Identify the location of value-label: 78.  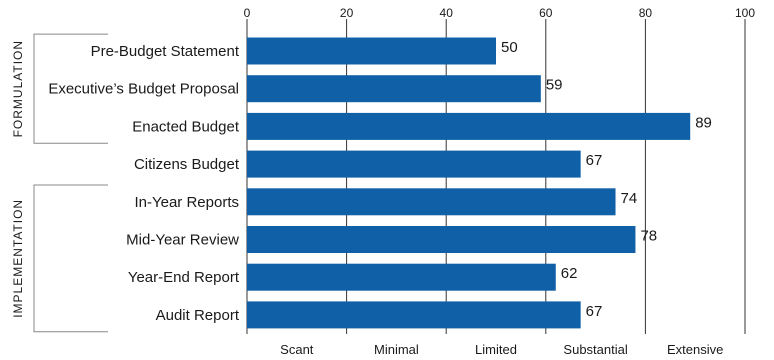
(648, 236).